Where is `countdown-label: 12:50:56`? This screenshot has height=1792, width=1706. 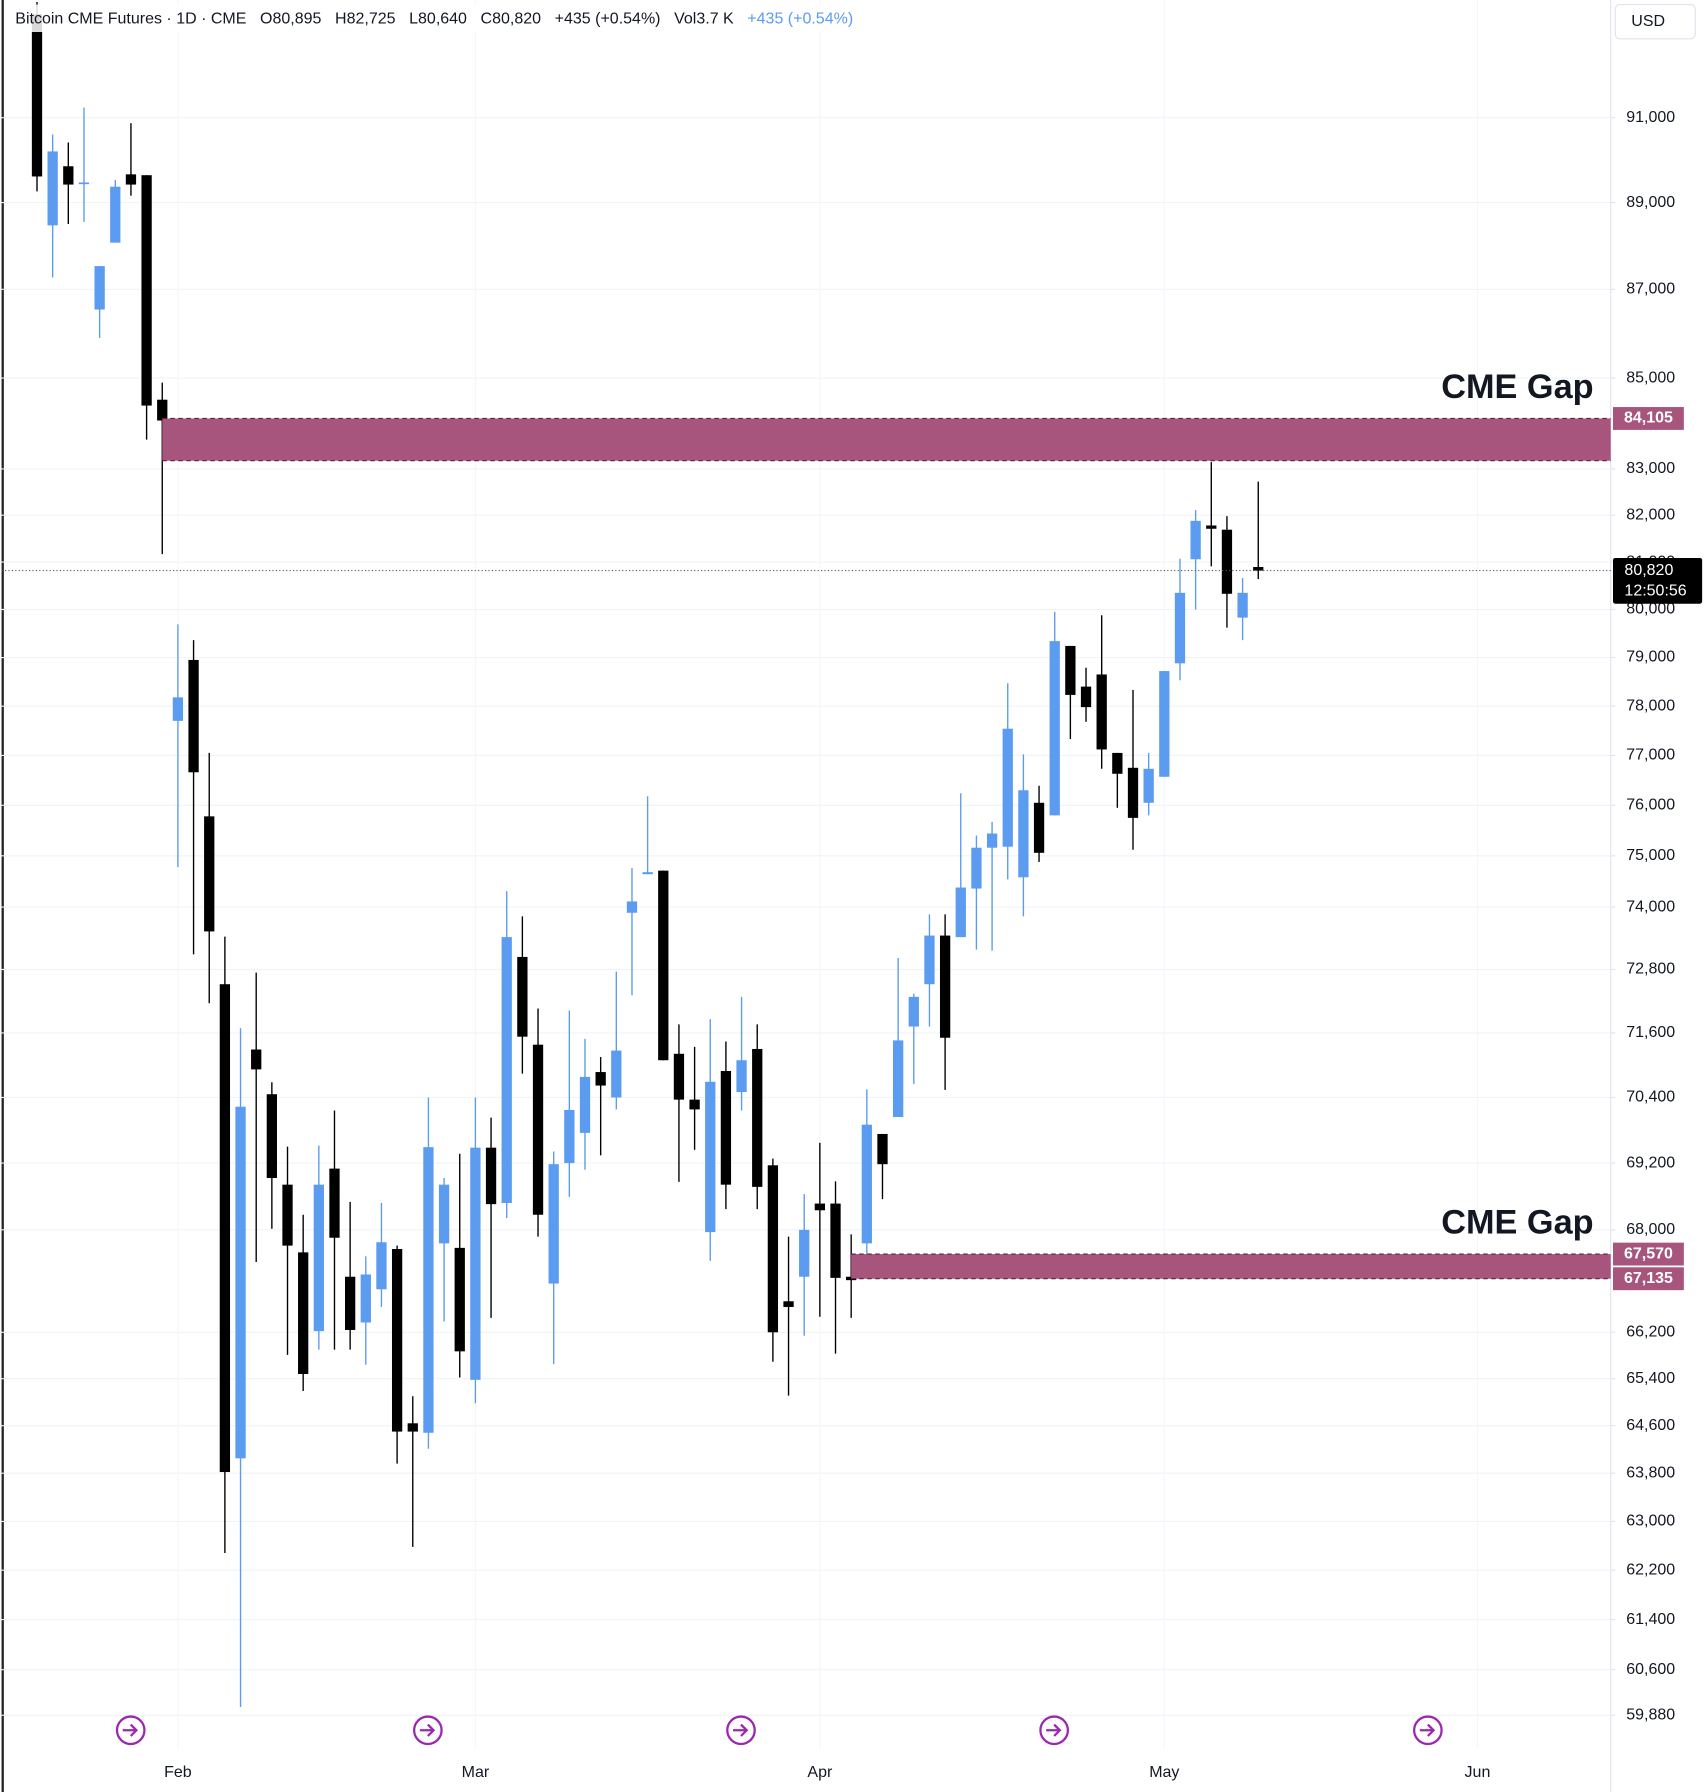 countdown-label: 12:50:56 is located at coordinates (1655, 590).